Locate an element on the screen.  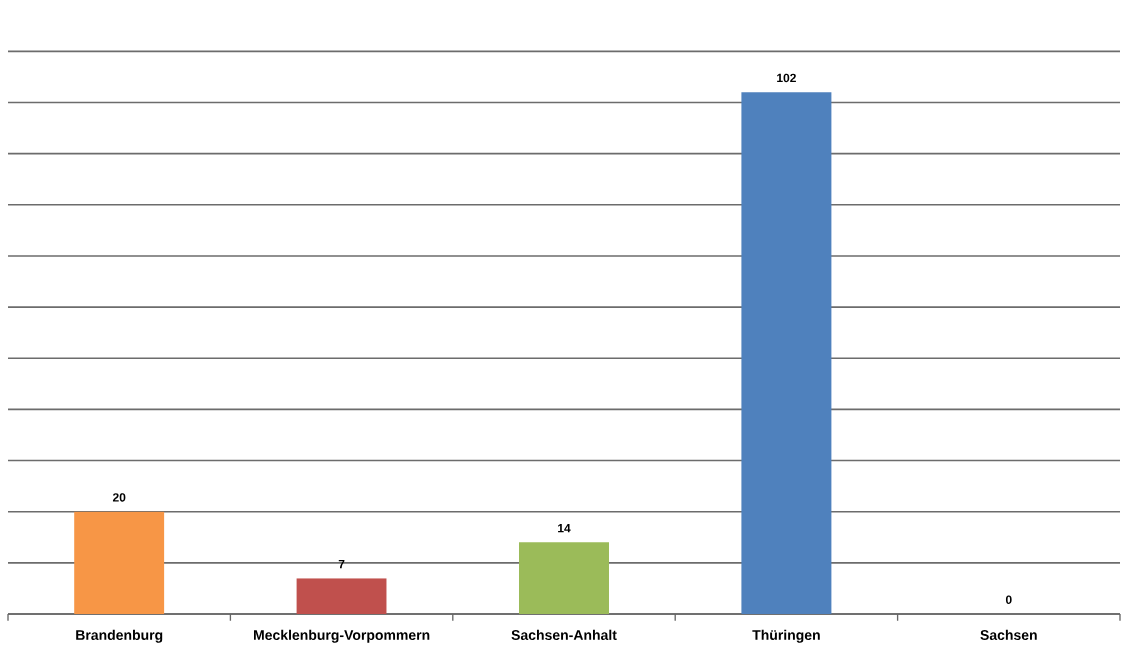
data-label: 102 is located at coordinates (786, 78).